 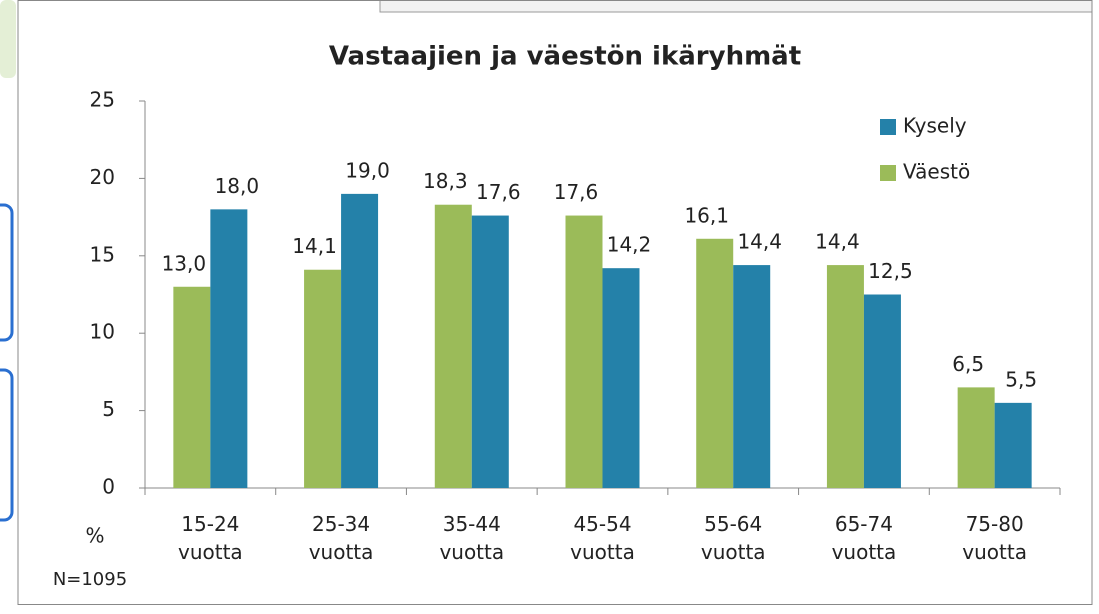 I want to click on top-bar, so click(x=736, y=6).